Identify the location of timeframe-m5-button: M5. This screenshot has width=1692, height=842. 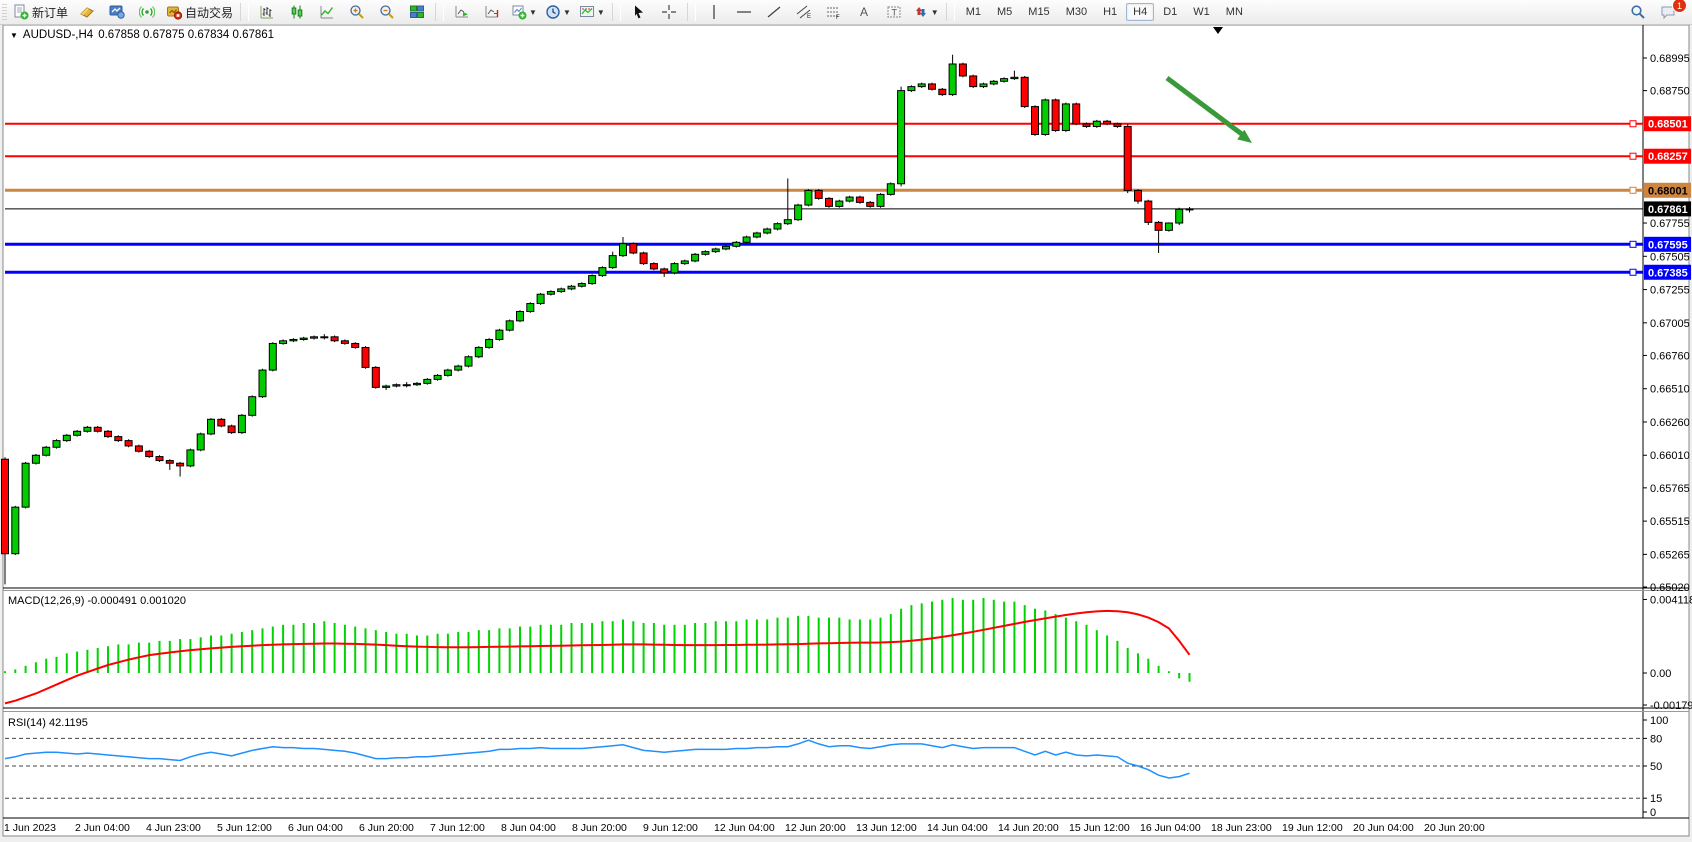
(1005, 12).